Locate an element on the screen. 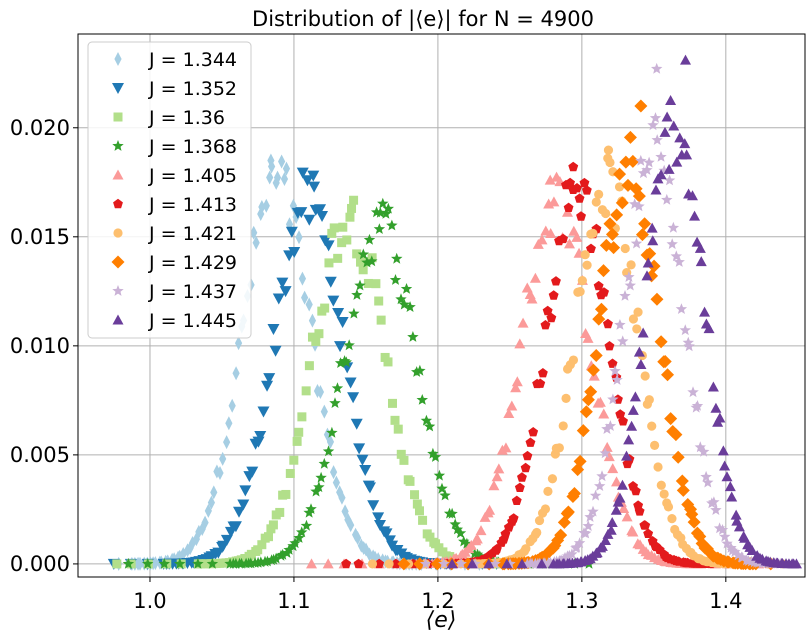 Image resolution: width=809 pixels, height=639 pixels. x-axis: 1.0 1.1 1.2 1.3 1.4 is located at coordinates (438, 595).